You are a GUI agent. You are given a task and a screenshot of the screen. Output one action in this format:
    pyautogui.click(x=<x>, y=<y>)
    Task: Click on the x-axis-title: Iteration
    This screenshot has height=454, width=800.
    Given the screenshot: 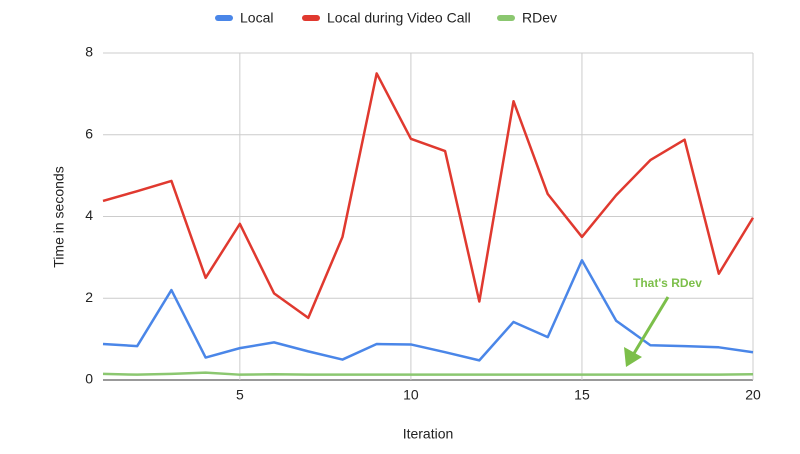 What is the action you would take?
    pyautogui.click(x=428, y=434)
    